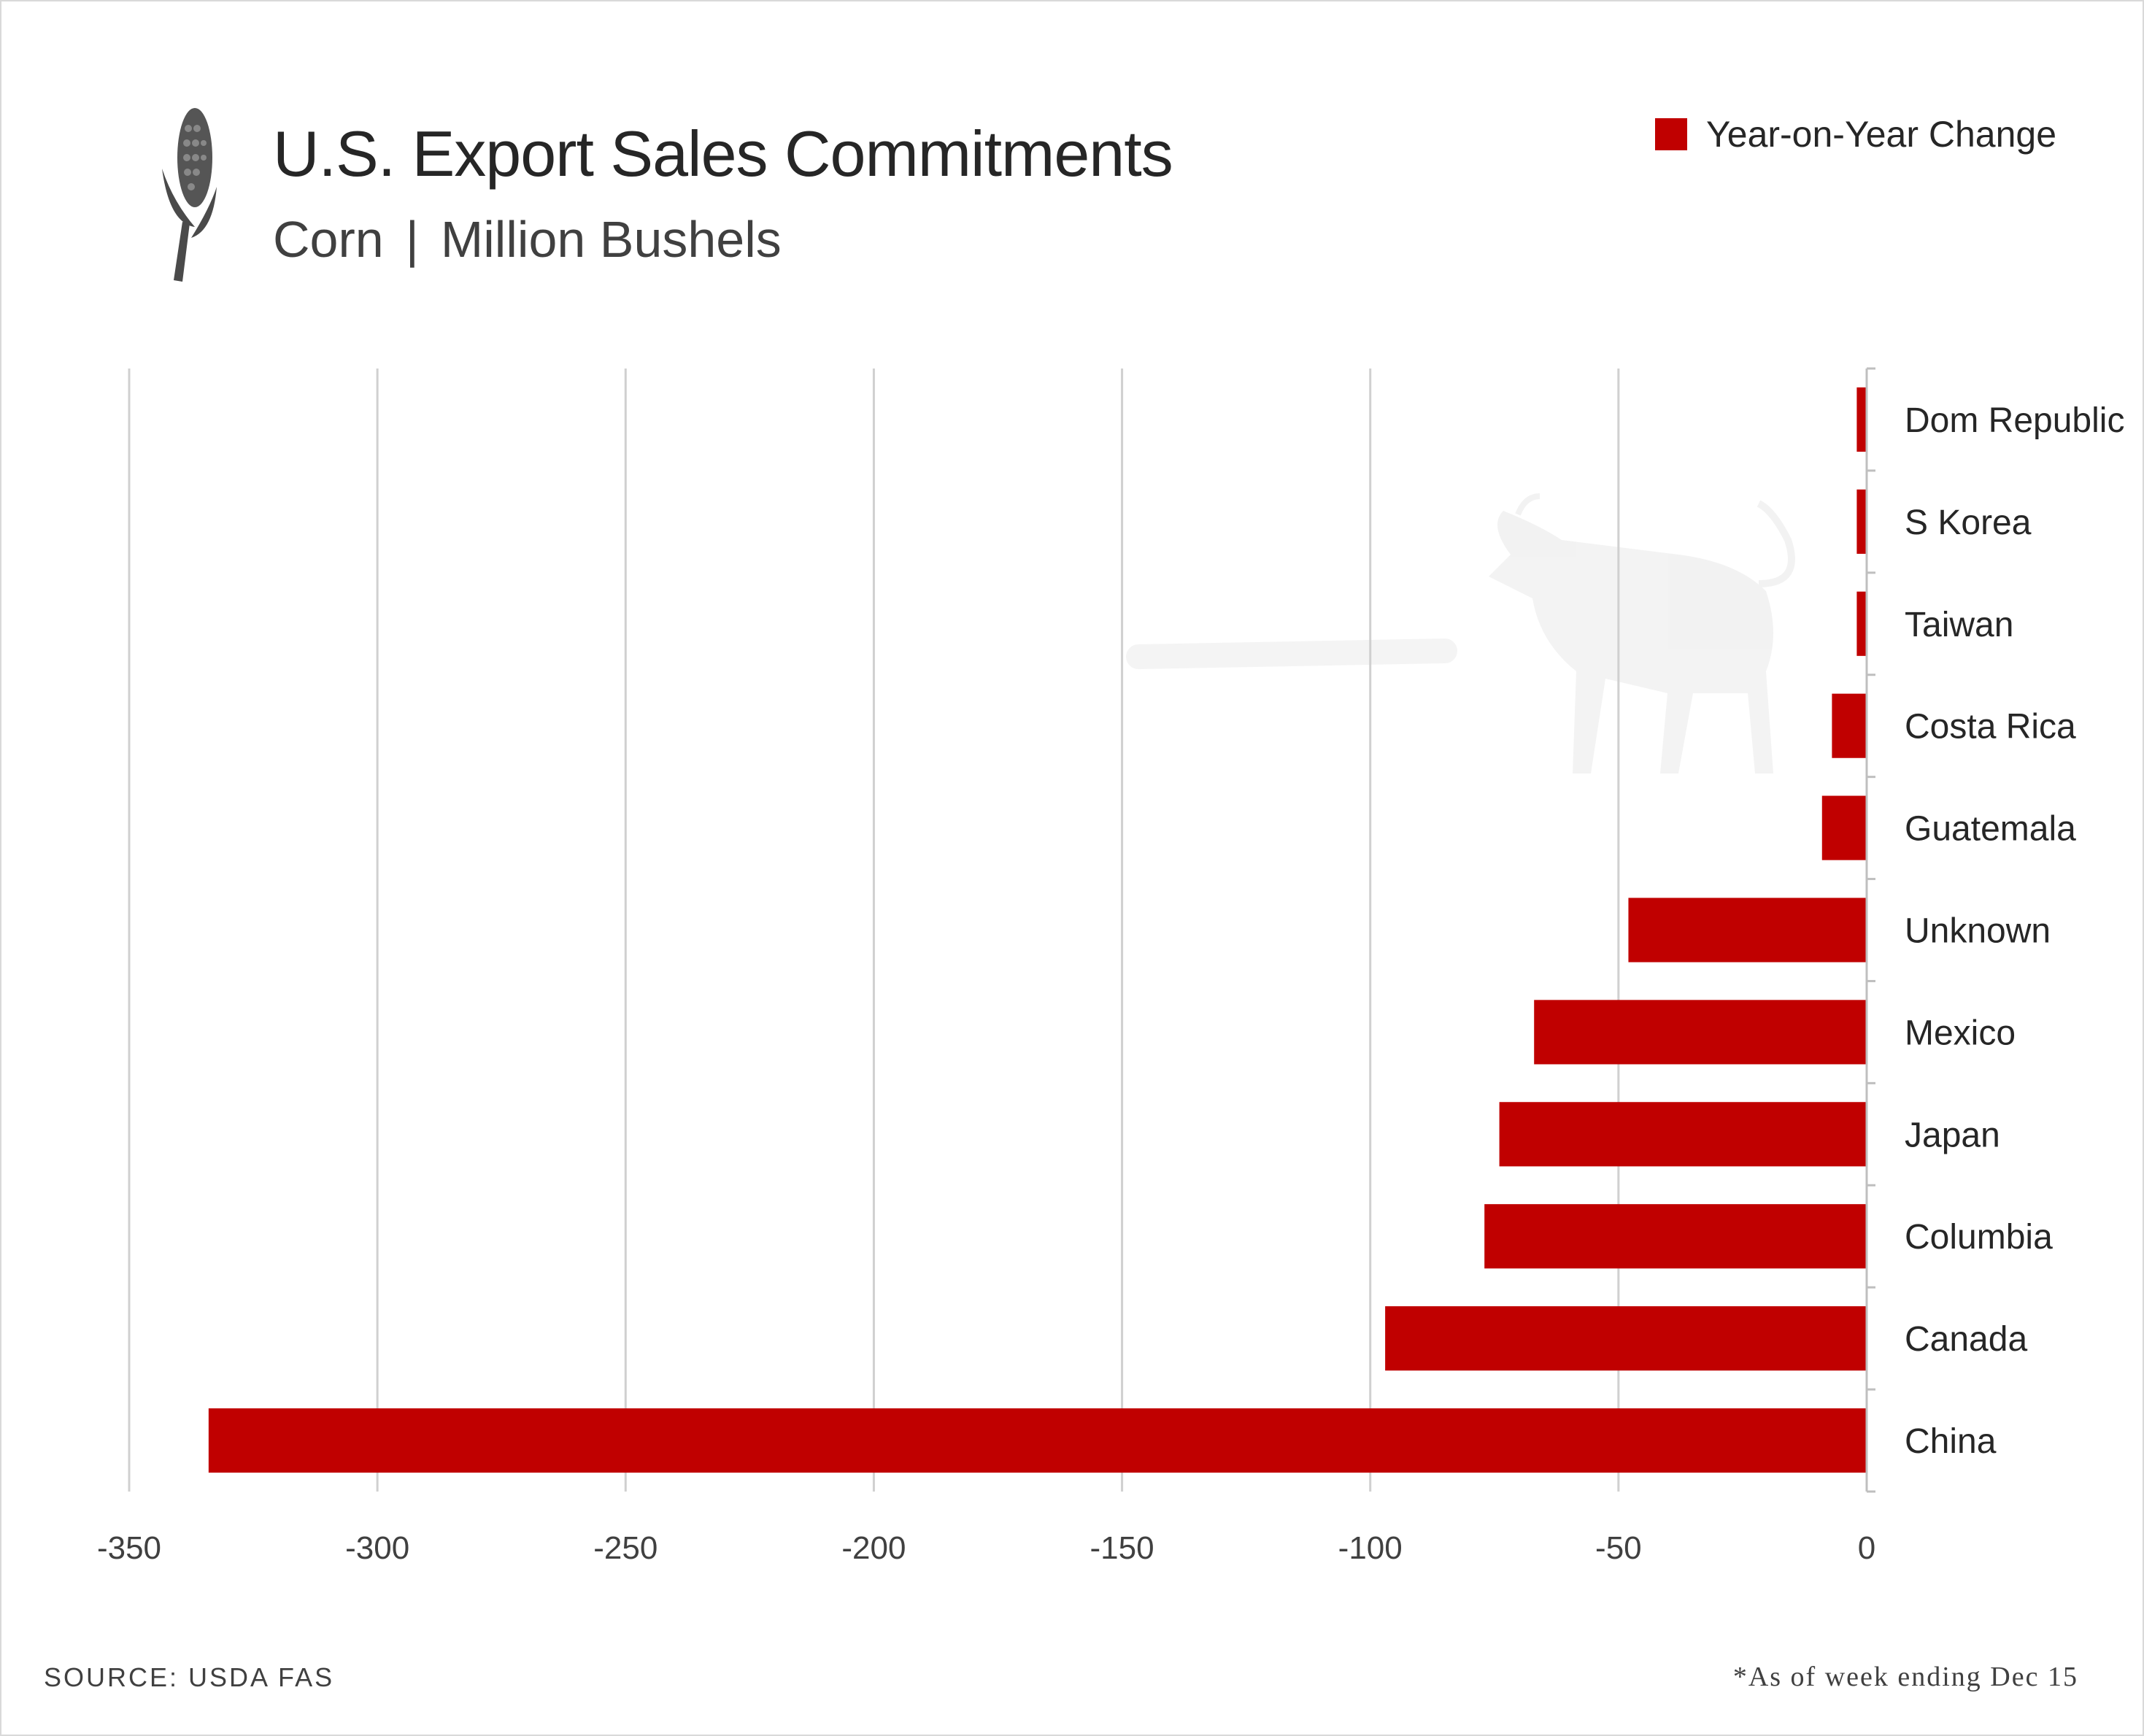  I want to click on bar-japan, so click(1683, 1134).